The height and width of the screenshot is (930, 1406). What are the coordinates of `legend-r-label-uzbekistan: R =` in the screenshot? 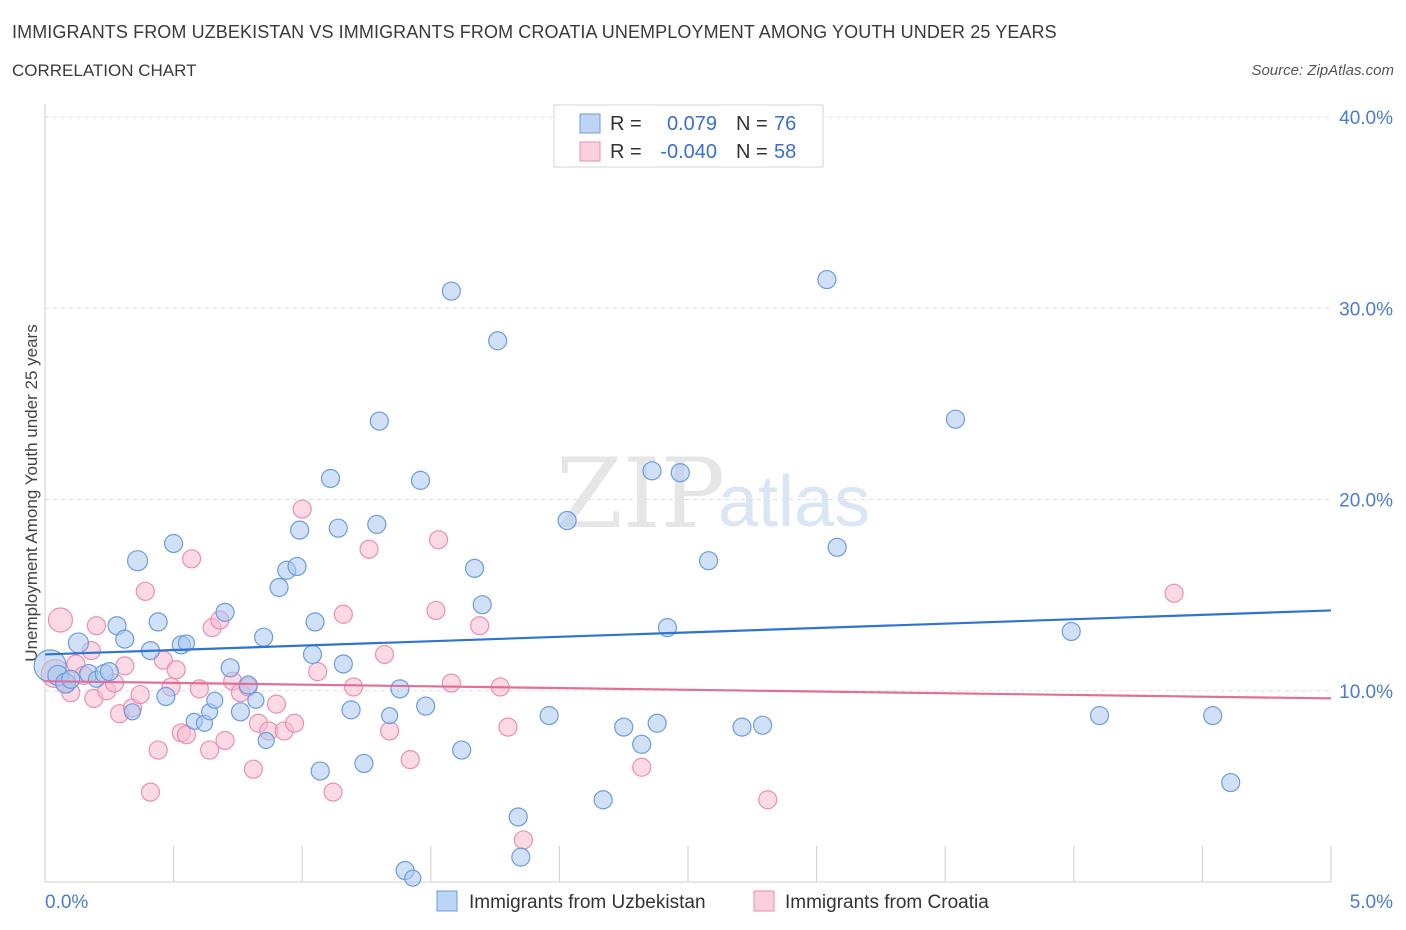 It's located at (626, 124).